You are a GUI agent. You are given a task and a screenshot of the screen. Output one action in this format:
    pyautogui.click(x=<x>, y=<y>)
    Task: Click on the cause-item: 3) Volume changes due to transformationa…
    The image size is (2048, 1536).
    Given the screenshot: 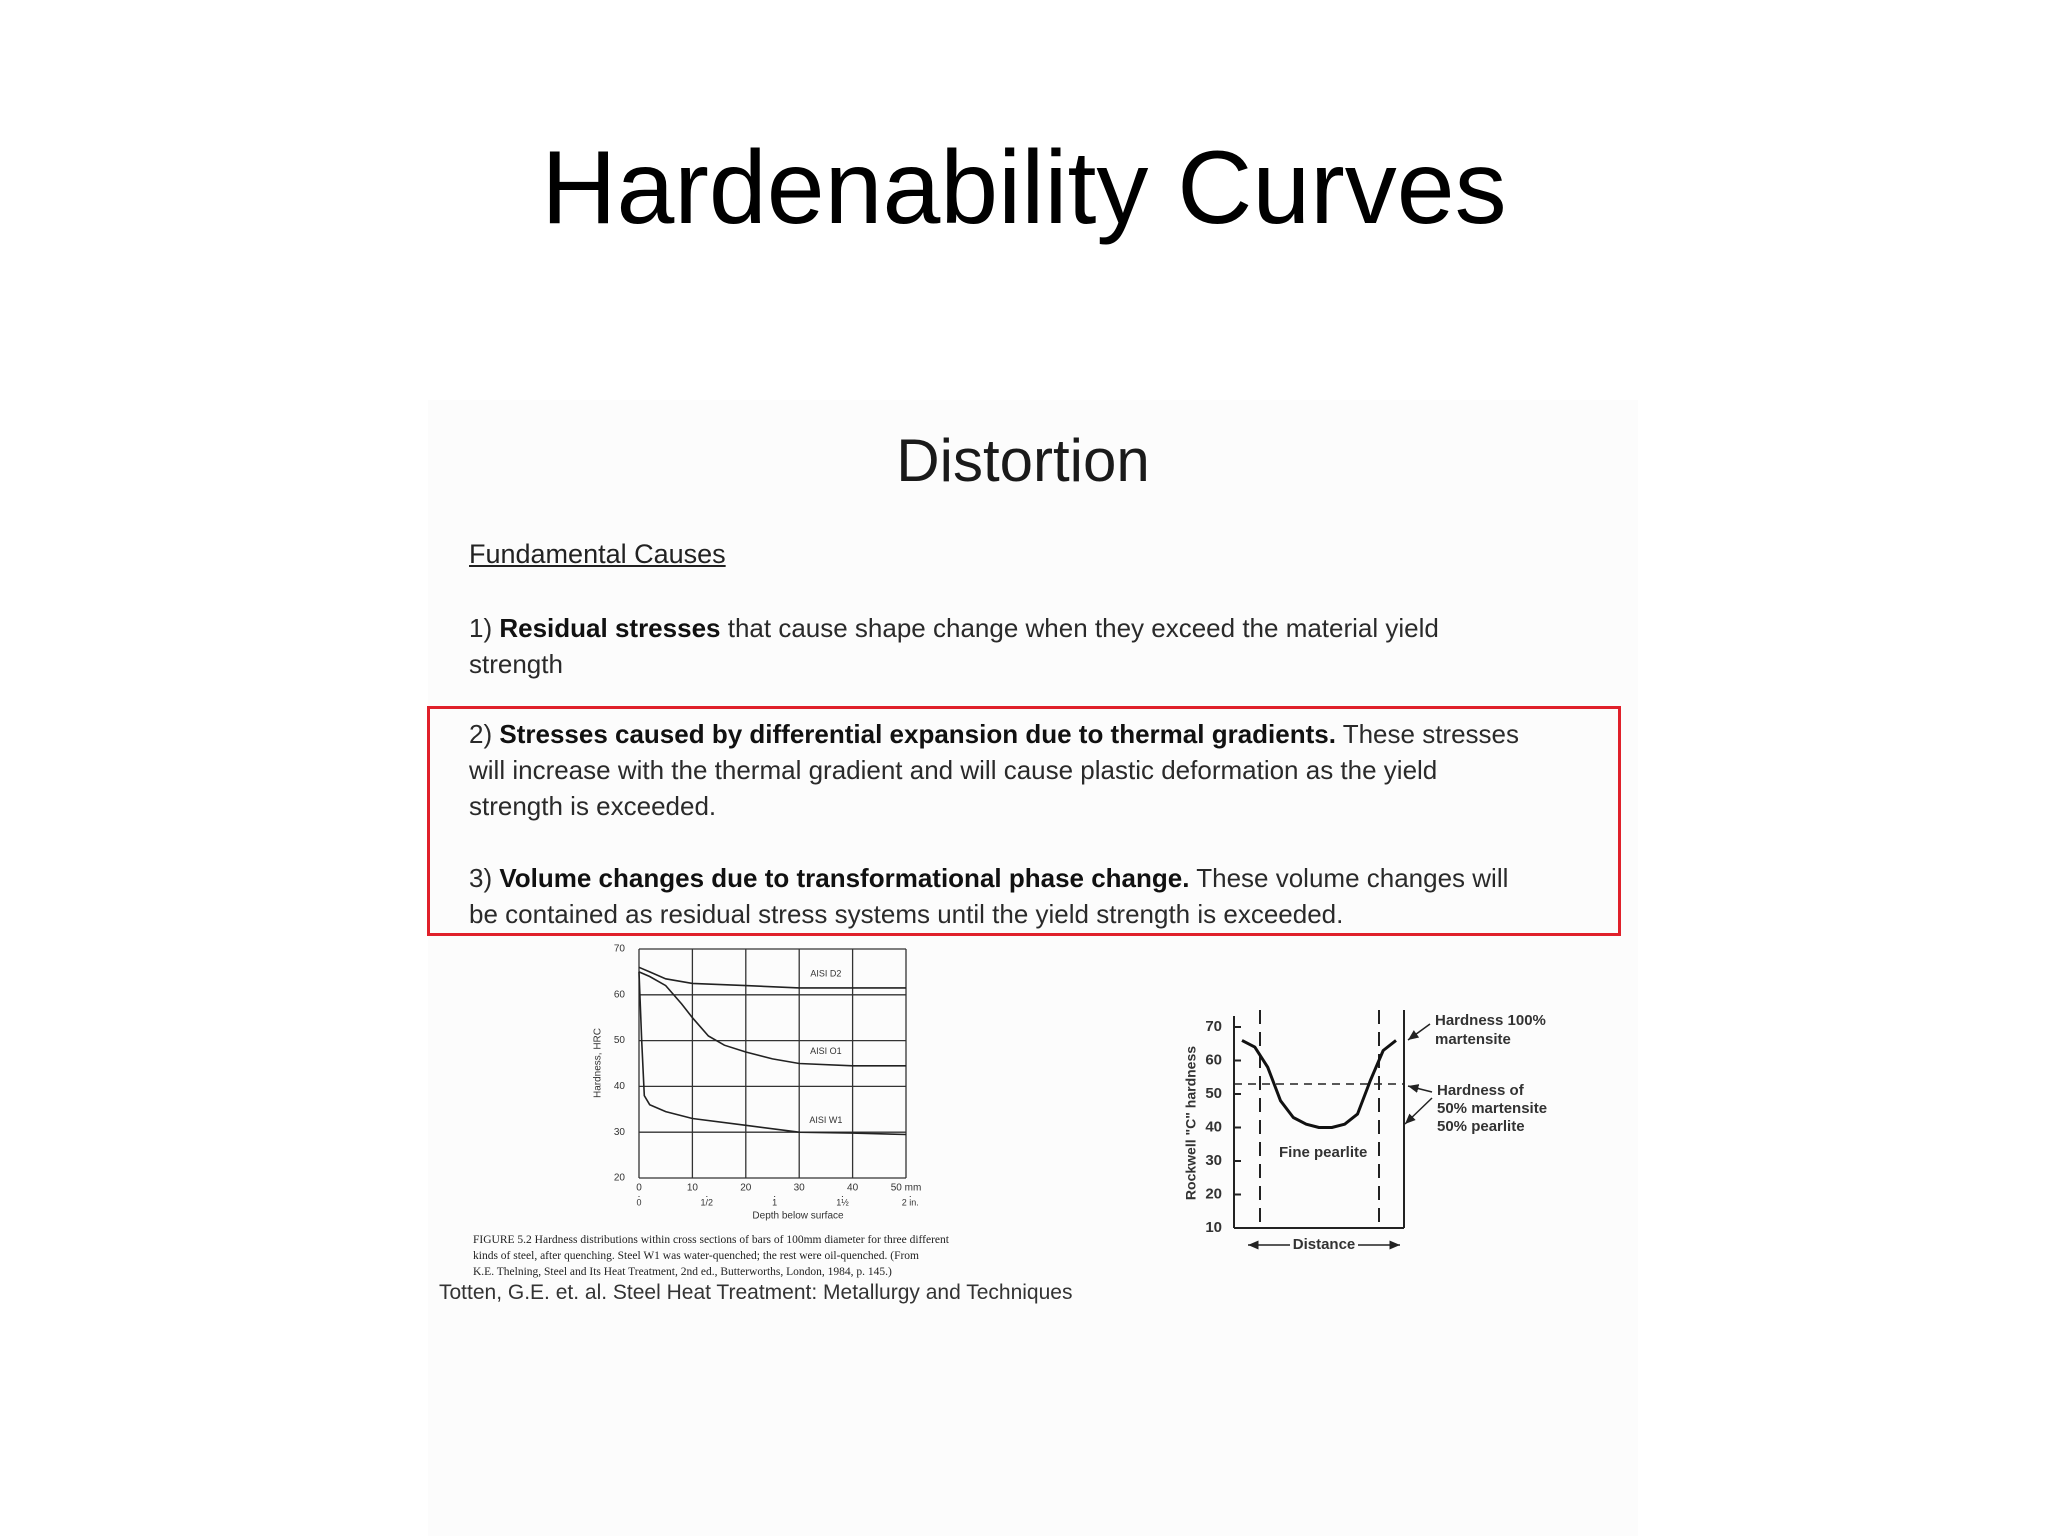 What is the action you would take?
    pyautogui.click(x=999, y=896)
    